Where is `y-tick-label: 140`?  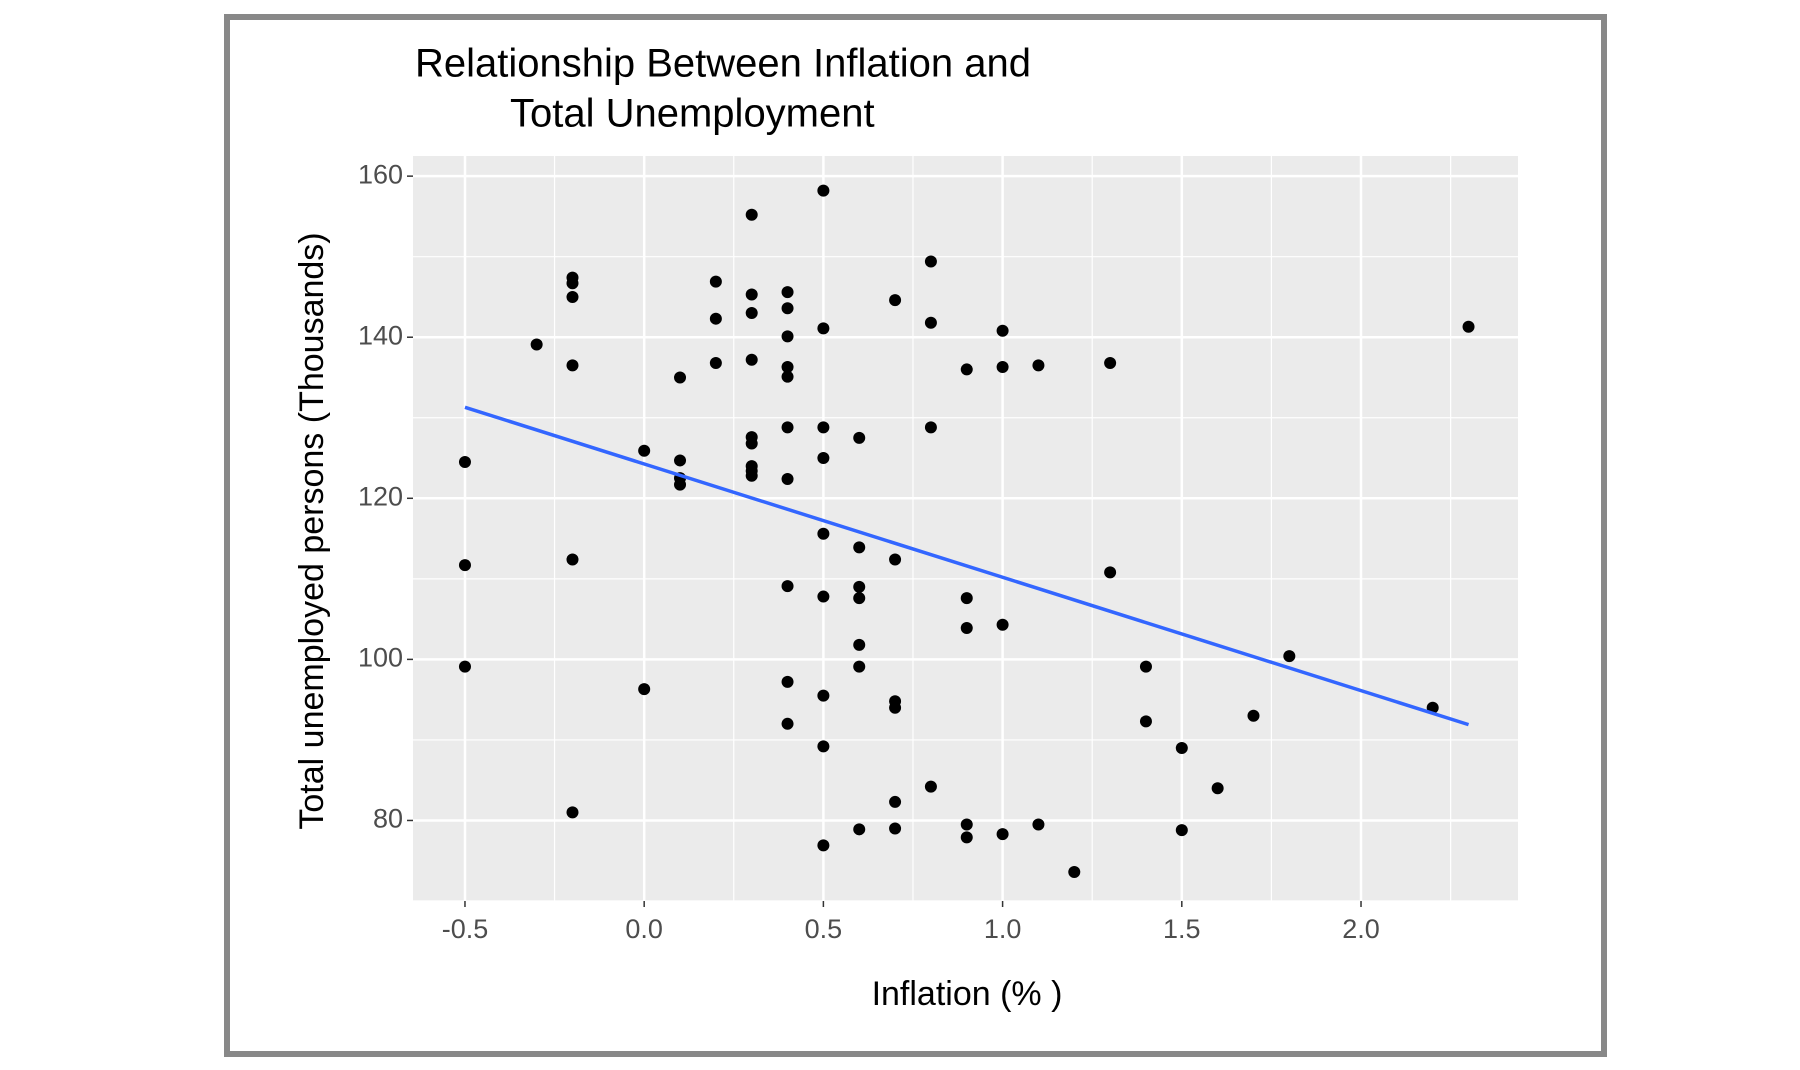
y-tick-label: 140 is located at coordinates (380, 335).